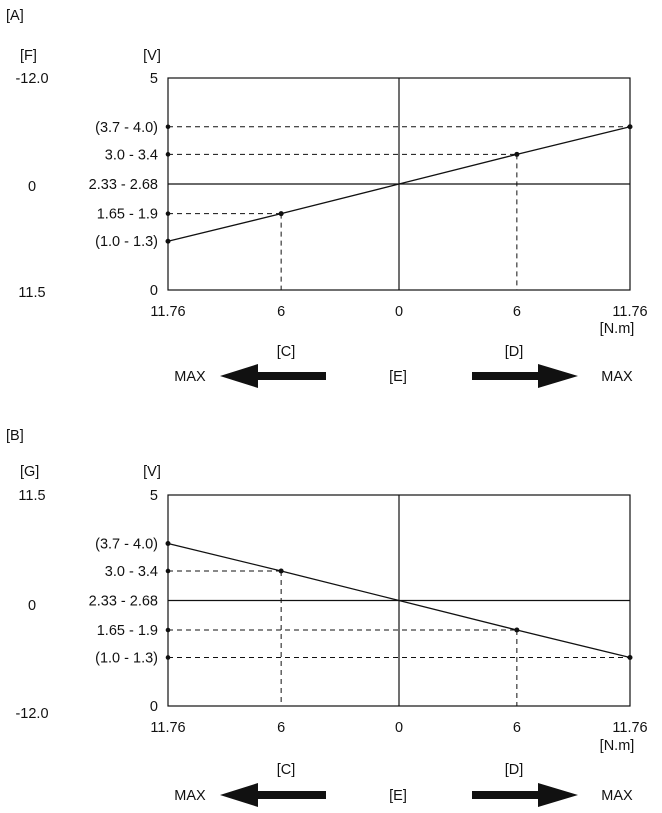 This screenshot has width=662, height=813. What do you see at coordinates (15, 16) in the screenshot?
I see `panel-label: [A]` at bounding box center [15, 16].